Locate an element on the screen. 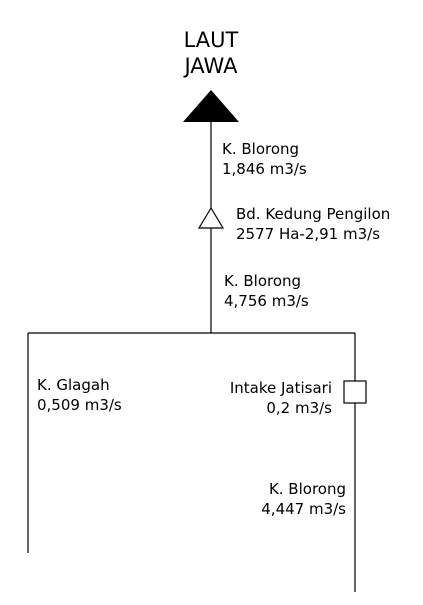 The height and width of the screenshot is (605, 423). sea-label-line2: JAWA is located at coordinates (211, 66).